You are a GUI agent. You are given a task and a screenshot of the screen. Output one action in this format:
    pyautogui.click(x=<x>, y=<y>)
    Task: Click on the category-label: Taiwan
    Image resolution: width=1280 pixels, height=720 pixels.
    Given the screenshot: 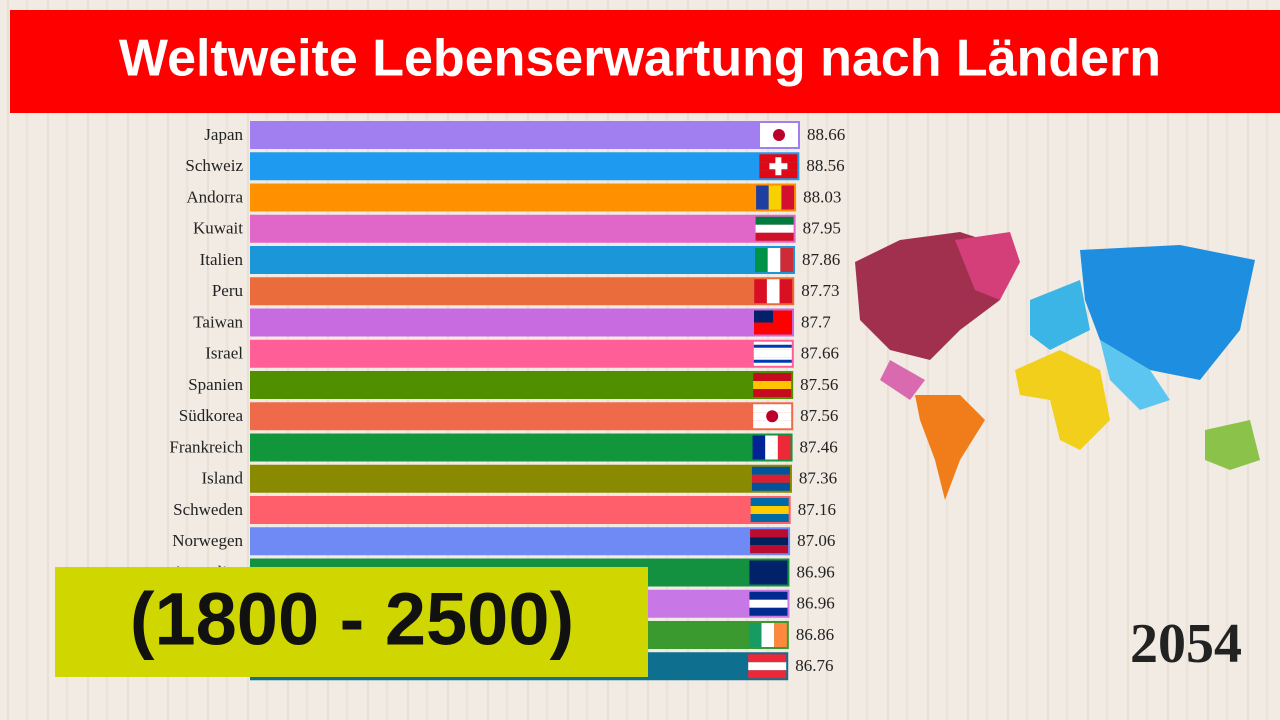 What is the action you would take?
    pyautogui.click(x=218, y=321)
    